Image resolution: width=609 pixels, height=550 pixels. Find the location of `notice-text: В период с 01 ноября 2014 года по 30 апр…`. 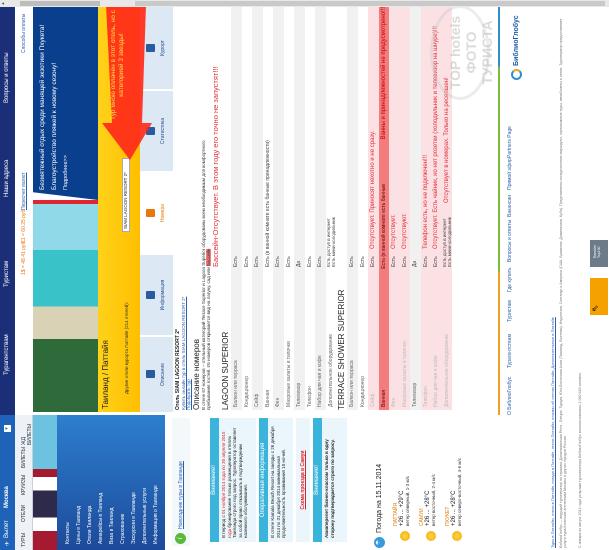

notice-text: В период с 01 ноября 2014 года по 30 апр… is located at coordinates (234, 483).